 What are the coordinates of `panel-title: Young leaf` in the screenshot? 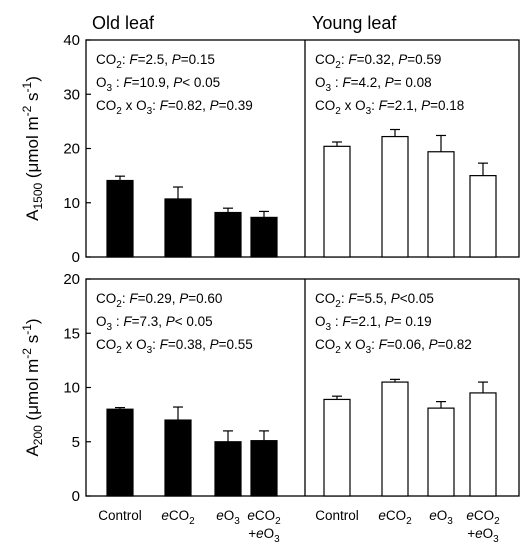 It's located at (354, 23).